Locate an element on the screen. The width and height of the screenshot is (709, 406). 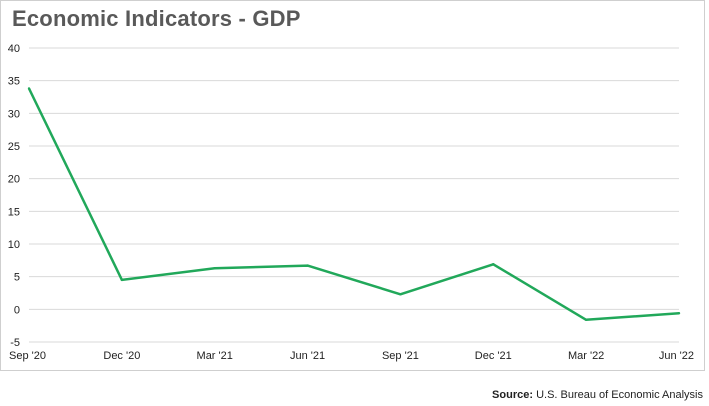
y-tick-label: -5 is located at coordinates (15, 343).